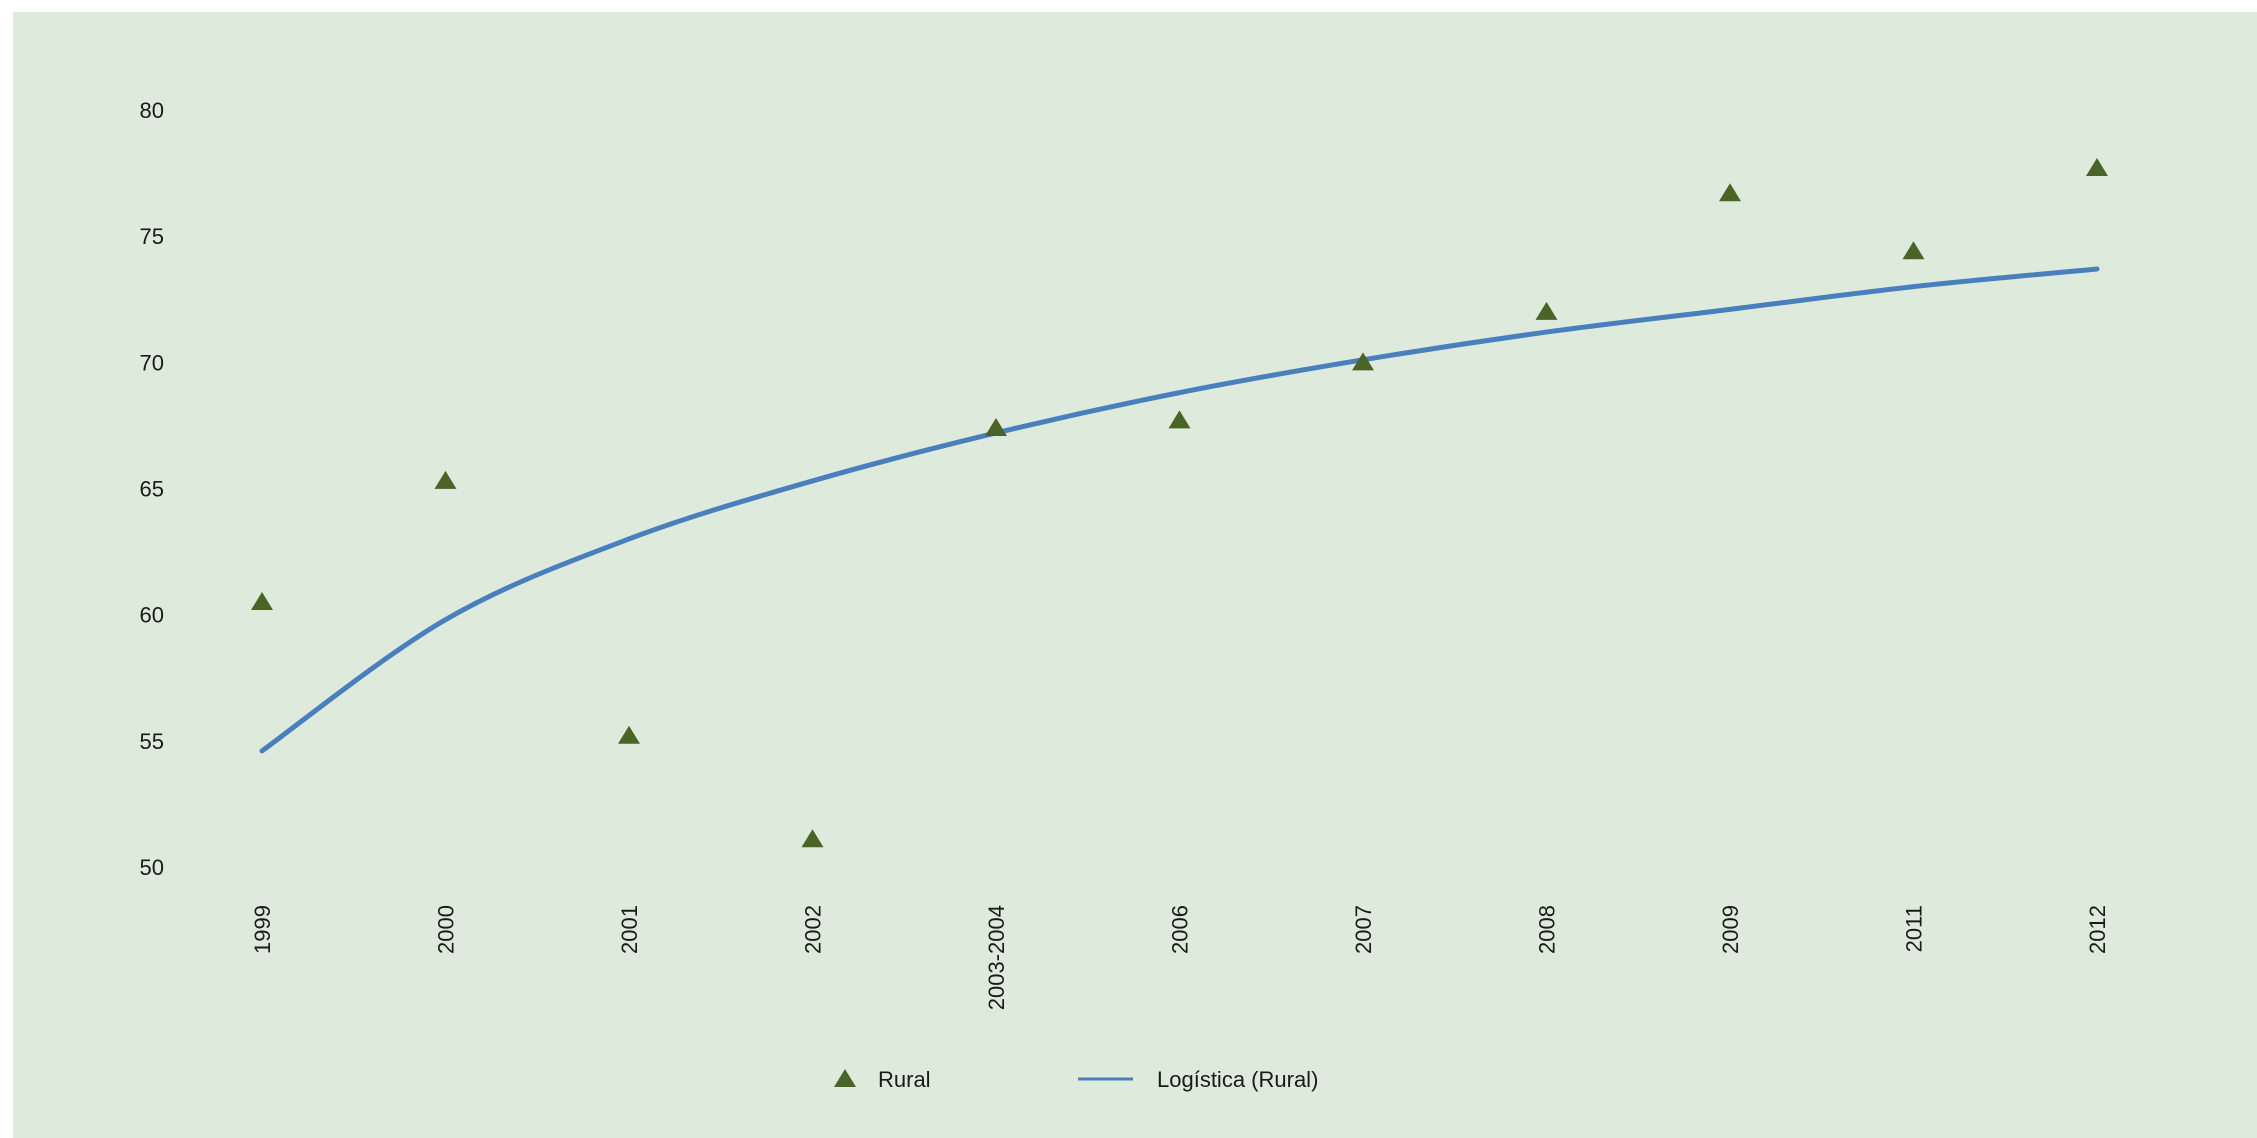 The height and width of the screenshot is (1138, 2257). What do you see at coordinates (1076, 1079) in the screenshot?
I see `legend: Rural Logística (Rural)` at bounding box center [1076, 1079].